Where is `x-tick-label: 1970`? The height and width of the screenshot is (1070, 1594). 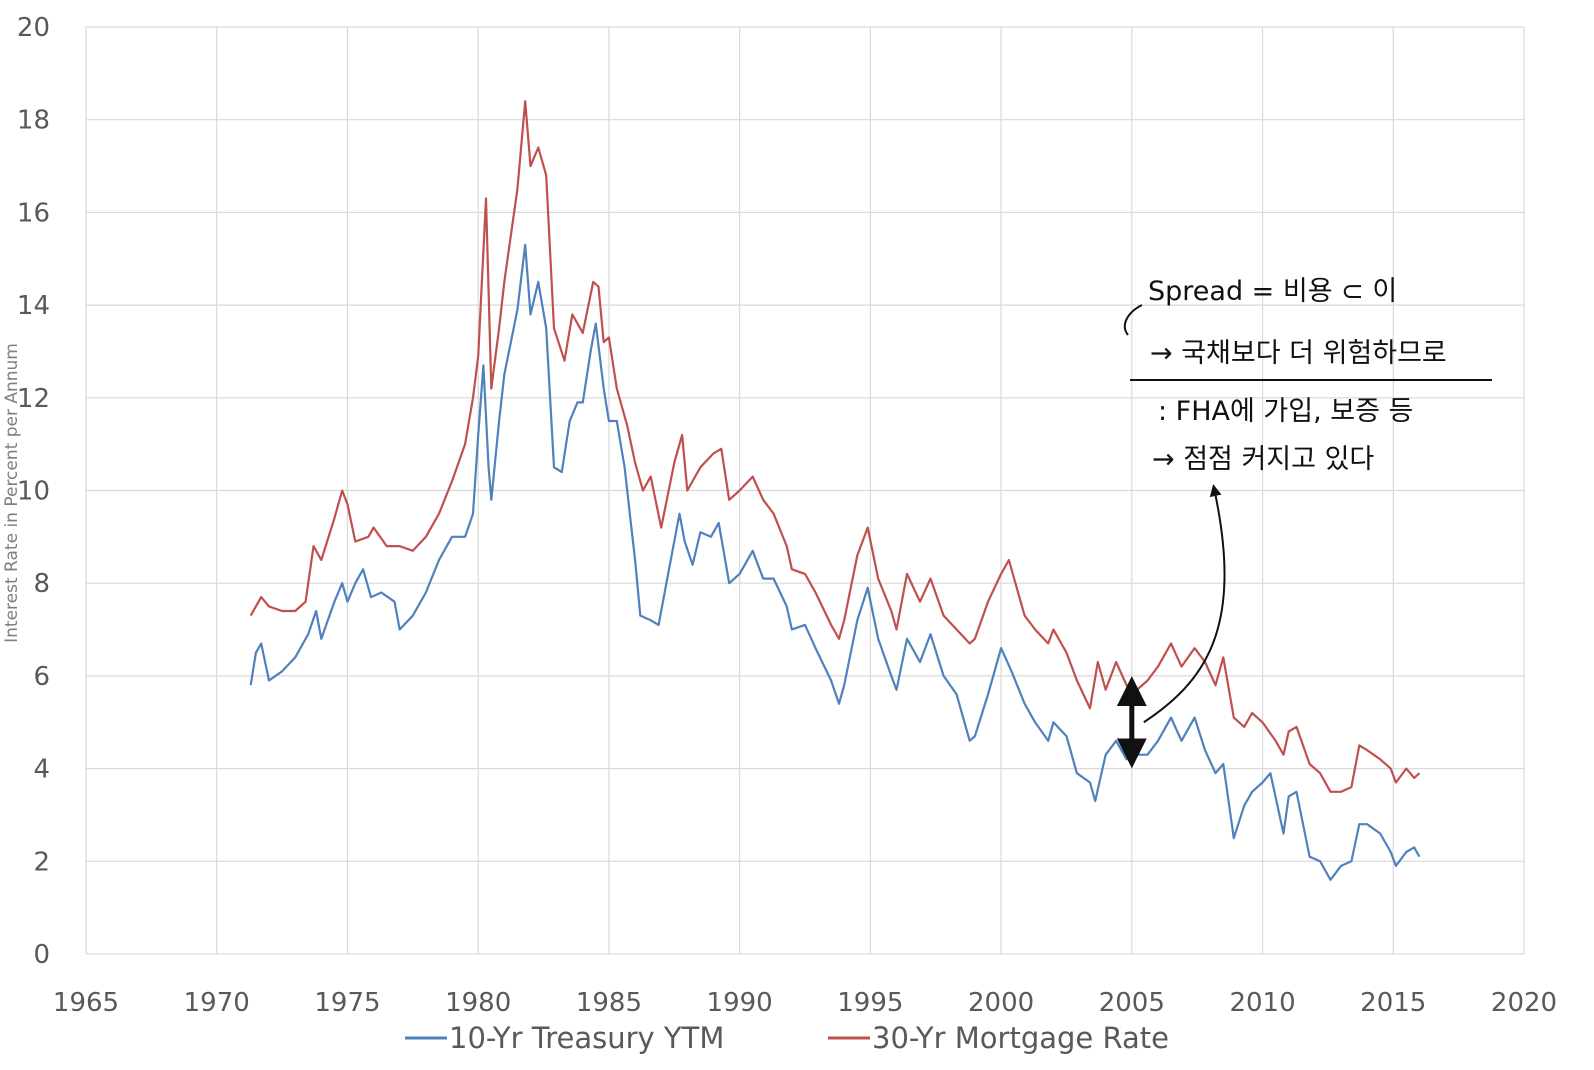
x-tick-label: 1970 is located at coordinates (217, 1003).